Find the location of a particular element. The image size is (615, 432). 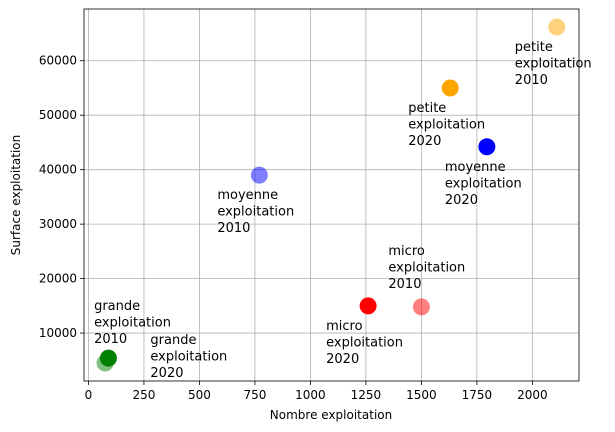

point-annotation: micro exploitation 2010 is located at coordinates (426, 268).